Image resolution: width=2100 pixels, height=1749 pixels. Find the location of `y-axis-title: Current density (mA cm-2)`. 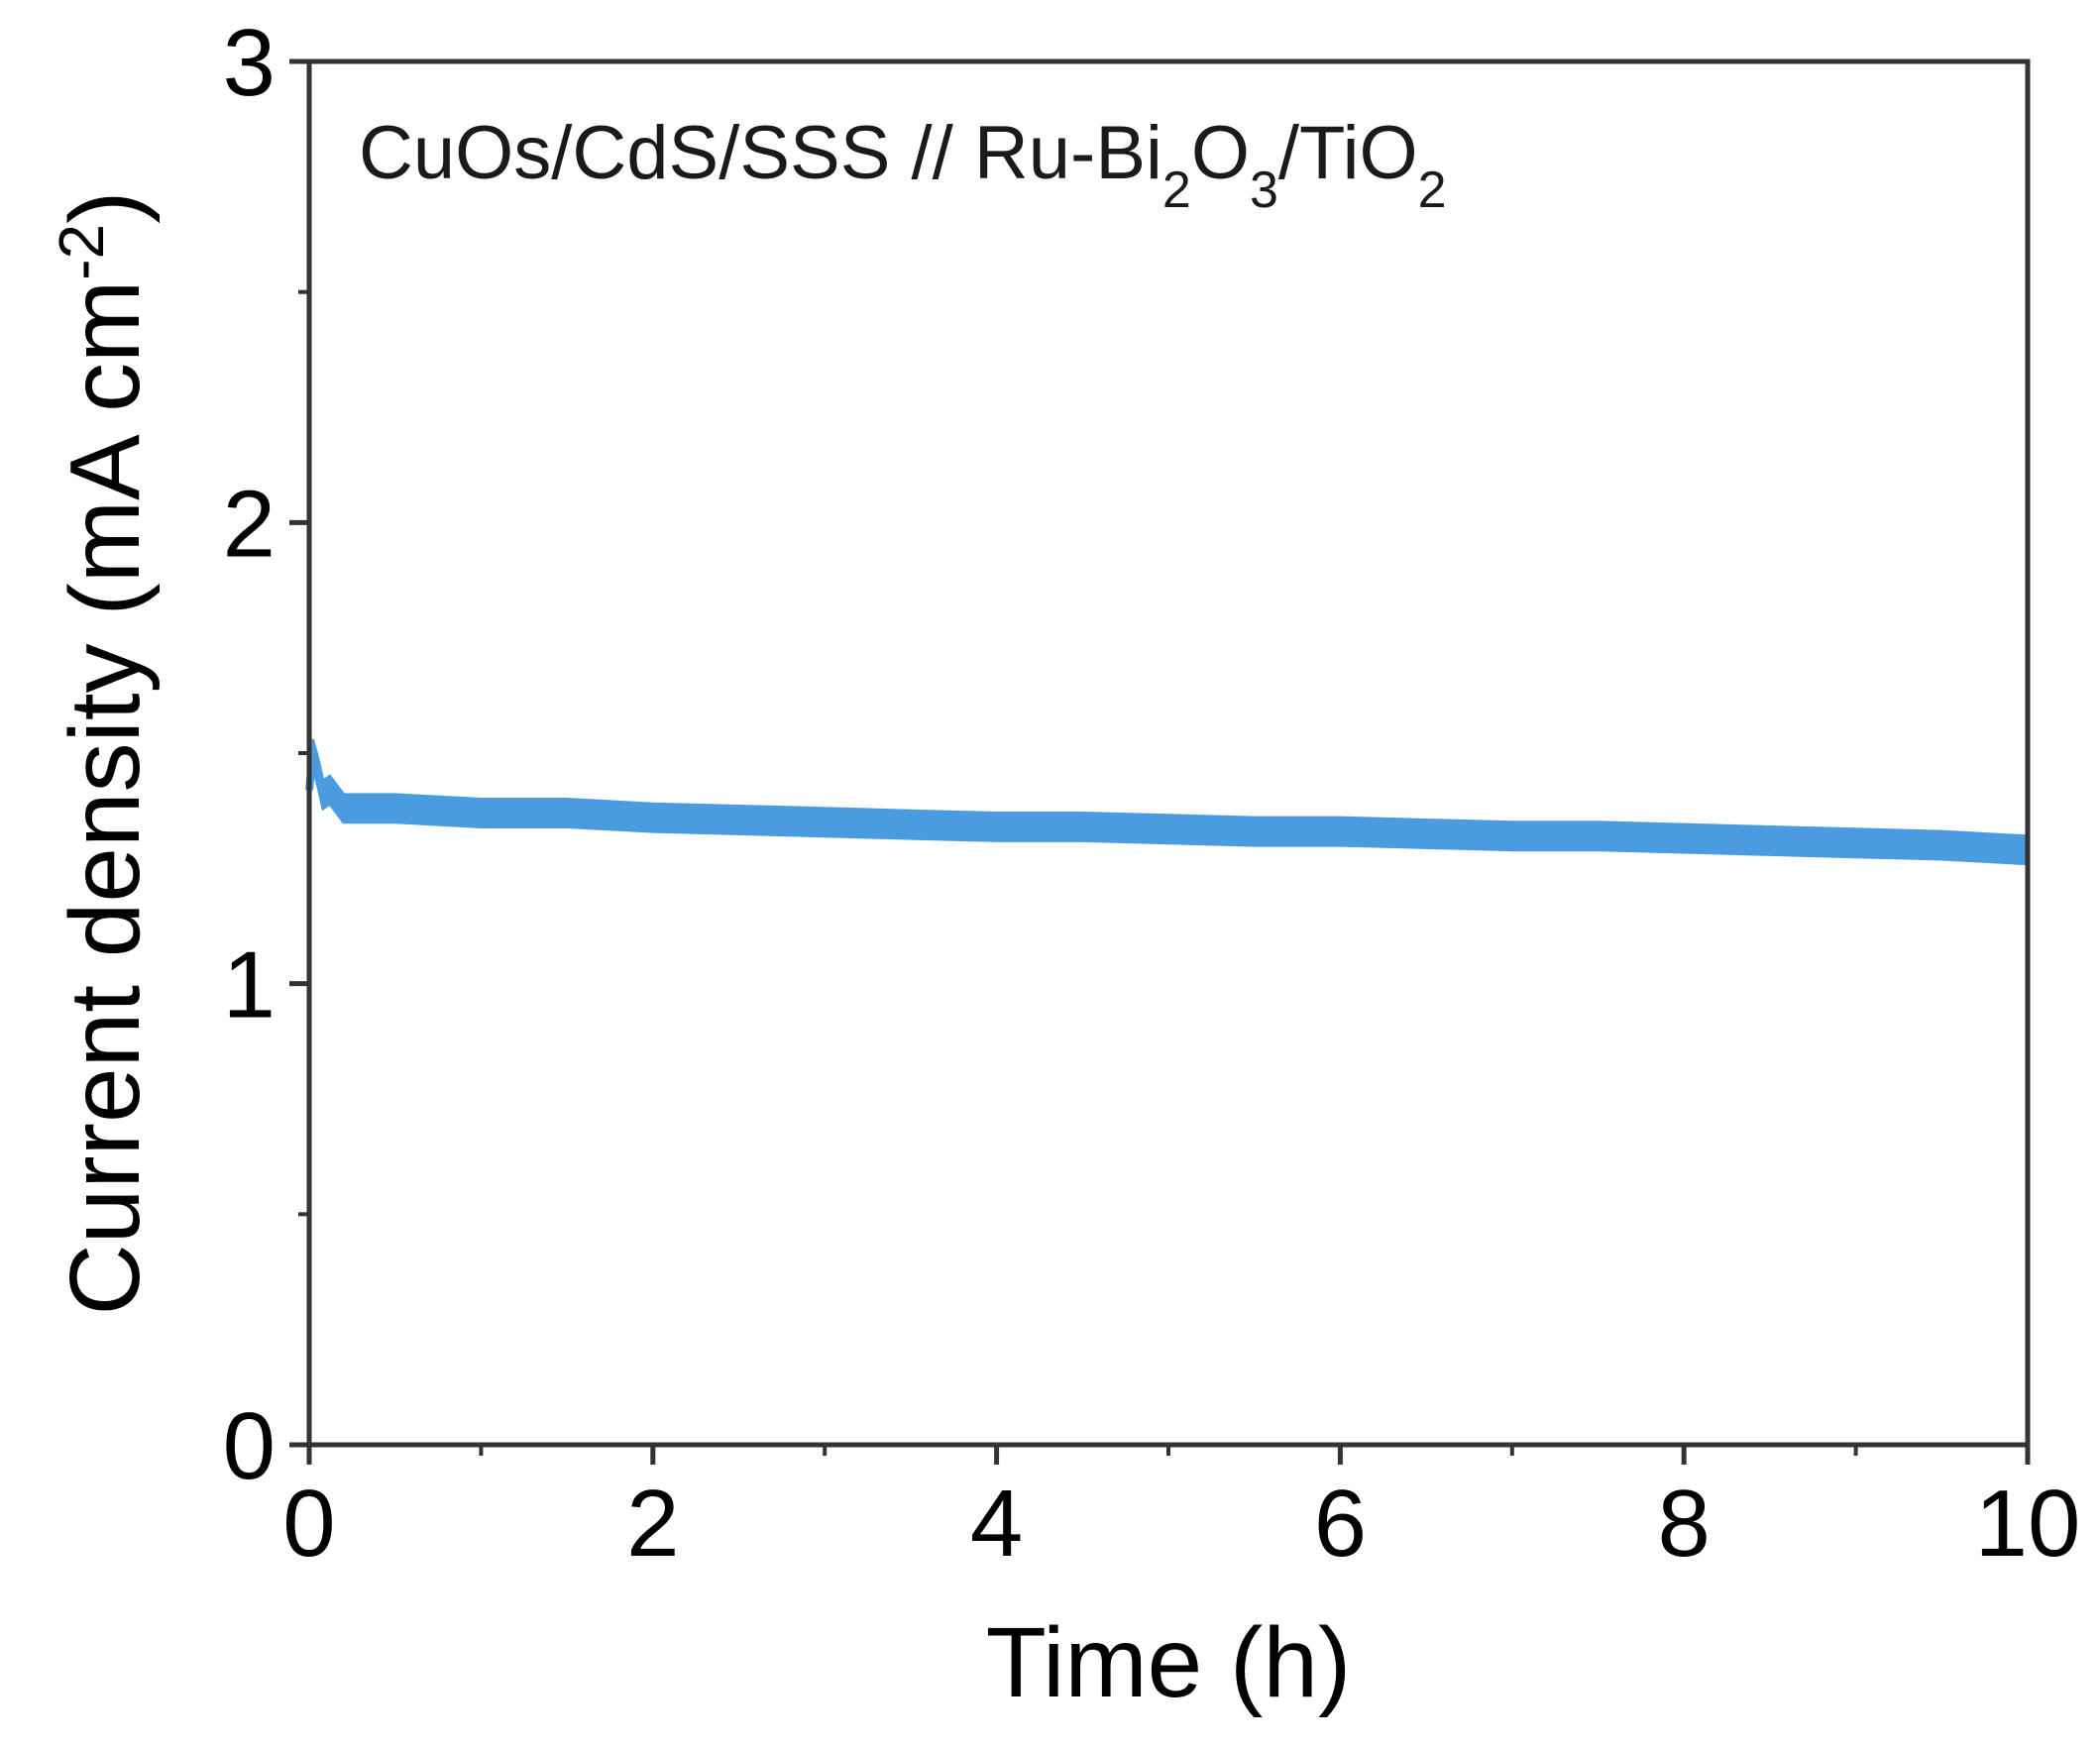

y-axis-title: Current density (mA cm-2) is located at coordinates (103, 753).